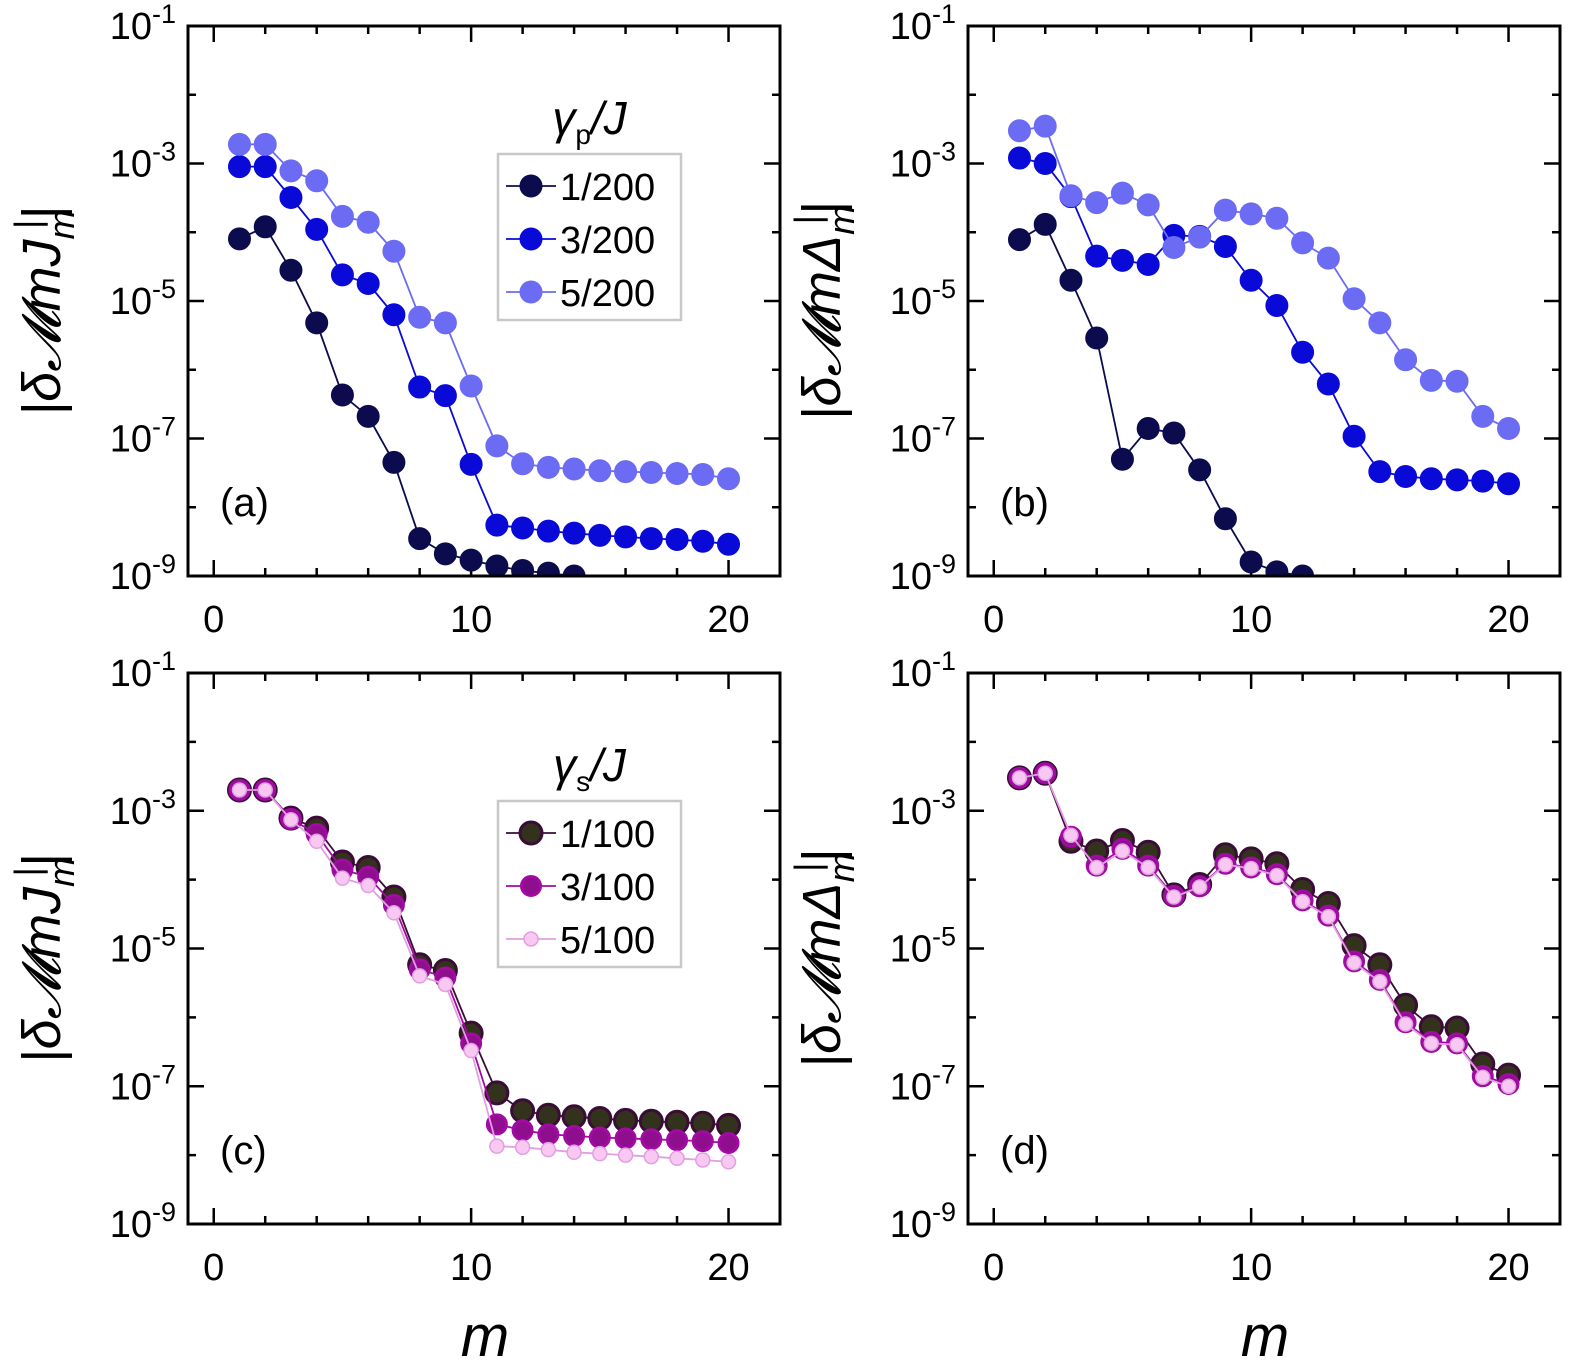 The height and width of the screenshot is (1367, 1578). Describe the element at coordinates (824, 958) in the screenshot. I see `y-axis-label: |δ𝓜mΔm||` at that location.